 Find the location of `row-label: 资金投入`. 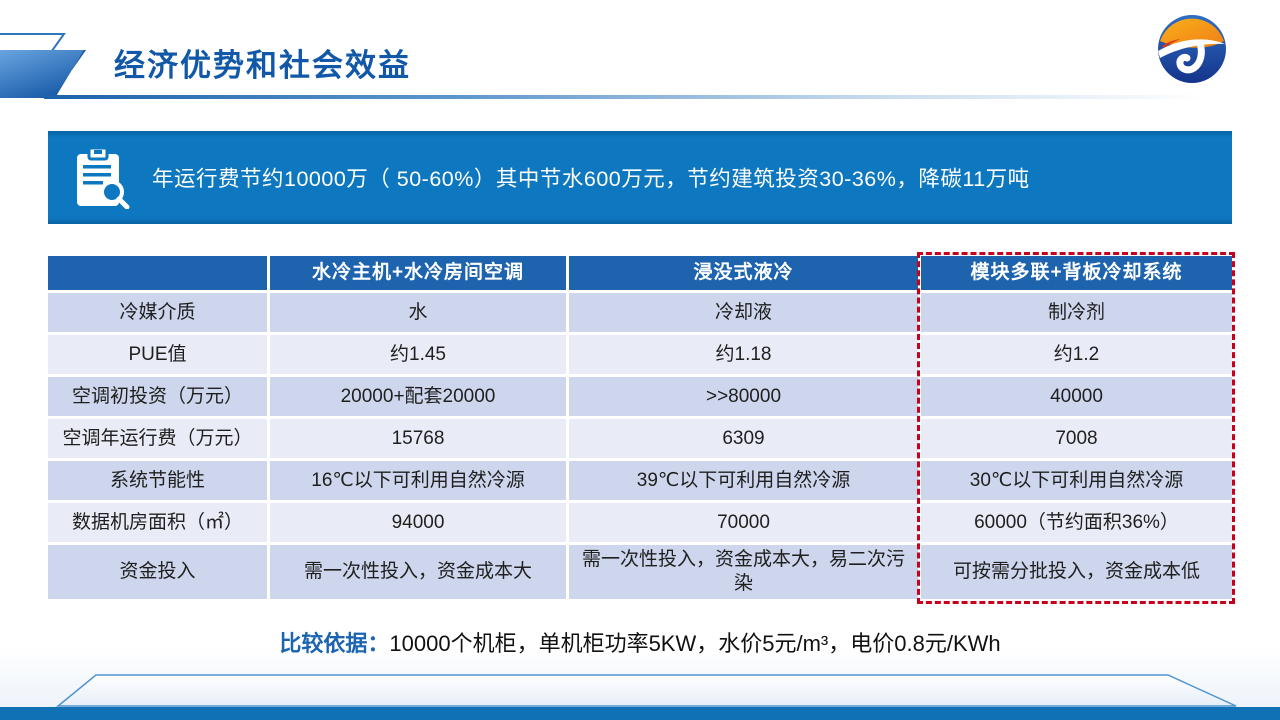

row-label: 资金投入 is located at coordinates (157, 572).